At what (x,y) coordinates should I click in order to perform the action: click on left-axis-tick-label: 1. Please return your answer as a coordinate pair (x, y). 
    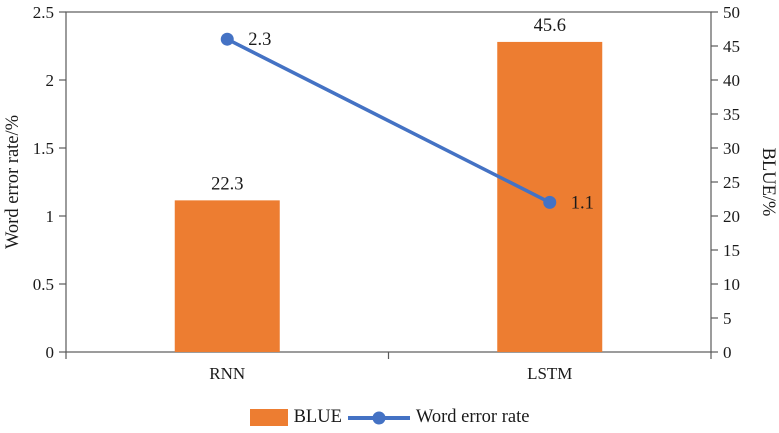
    Looking at the image, I should click on (50, 216).